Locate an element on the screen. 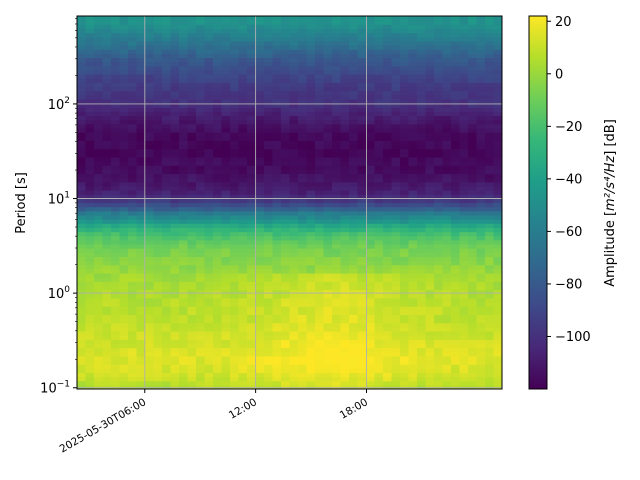 This screenshot has width=640, height=480. y-tick-label: 102 is located at coordinates (59, 104).